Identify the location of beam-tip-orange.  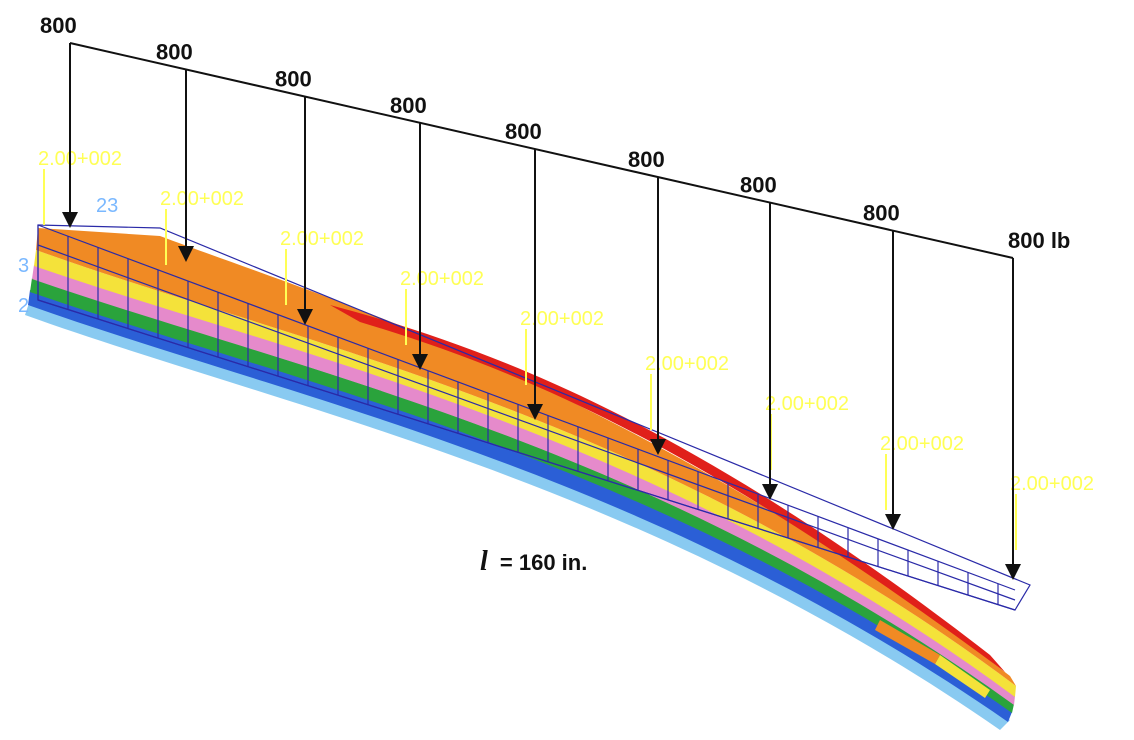
(907, 642).